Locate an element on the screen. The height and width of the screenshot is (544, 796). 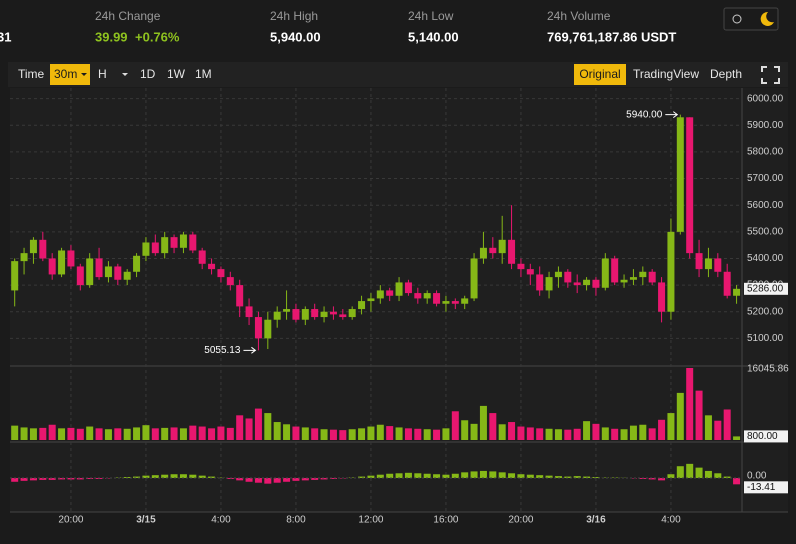
toolbar is located at coordinates (398, 74).